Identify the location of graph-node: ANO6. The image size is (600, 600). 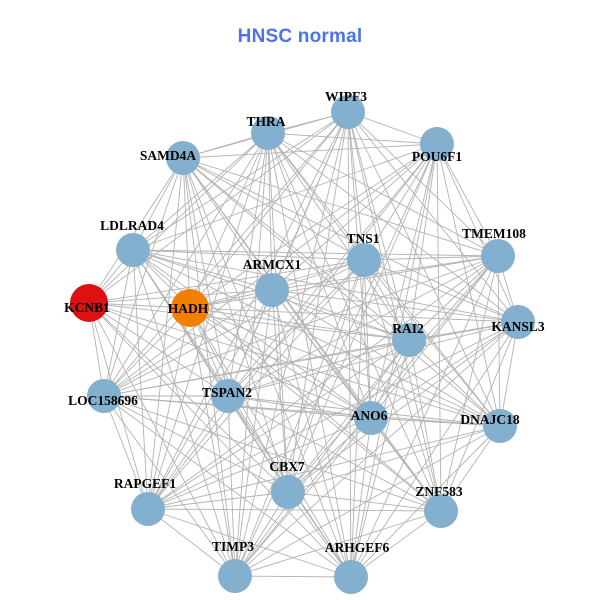
(369, 418).